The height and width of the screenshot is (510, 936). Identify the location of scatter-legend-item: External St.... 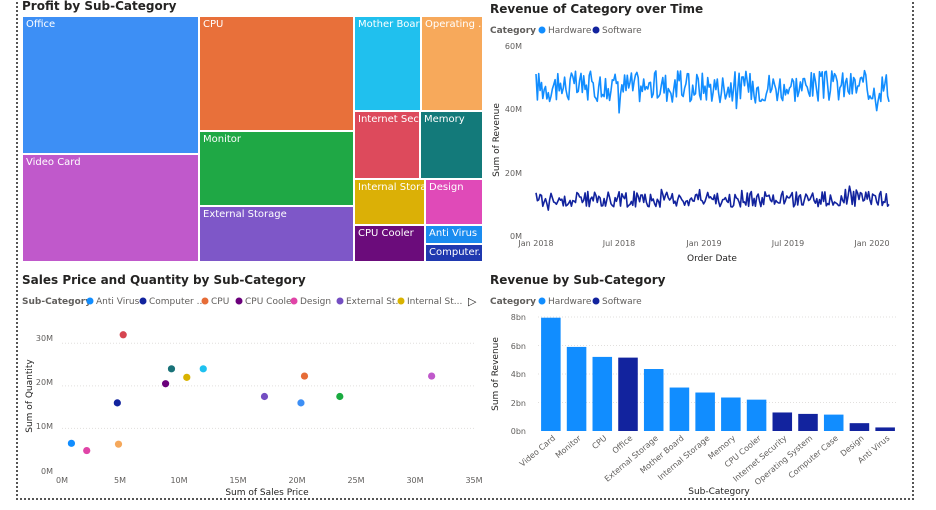
(375, 302).